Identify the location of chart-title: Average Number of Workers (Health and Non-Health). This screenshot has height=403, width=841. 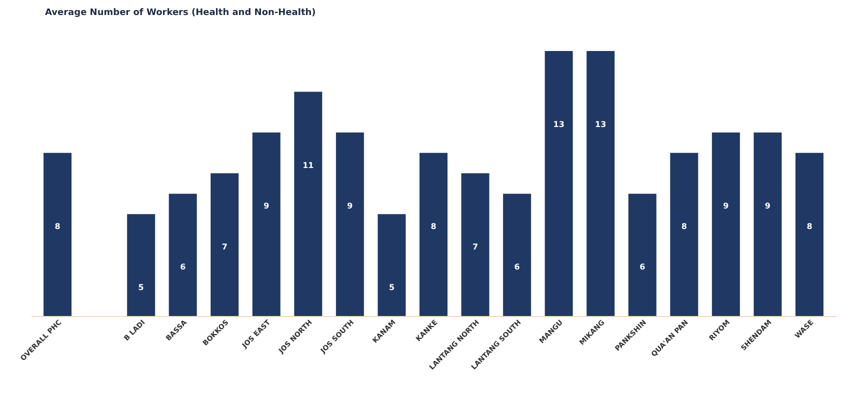
(180, 13).